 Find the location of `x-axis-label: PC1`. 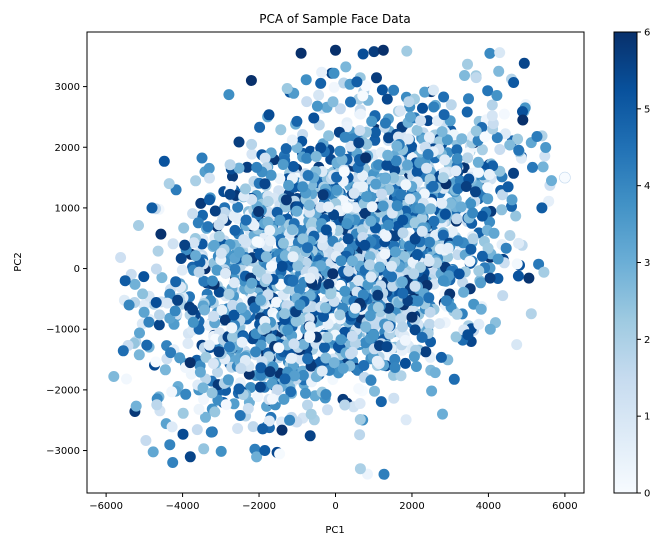

x-axis-label: PC1 is located at coordinates (334, 530).